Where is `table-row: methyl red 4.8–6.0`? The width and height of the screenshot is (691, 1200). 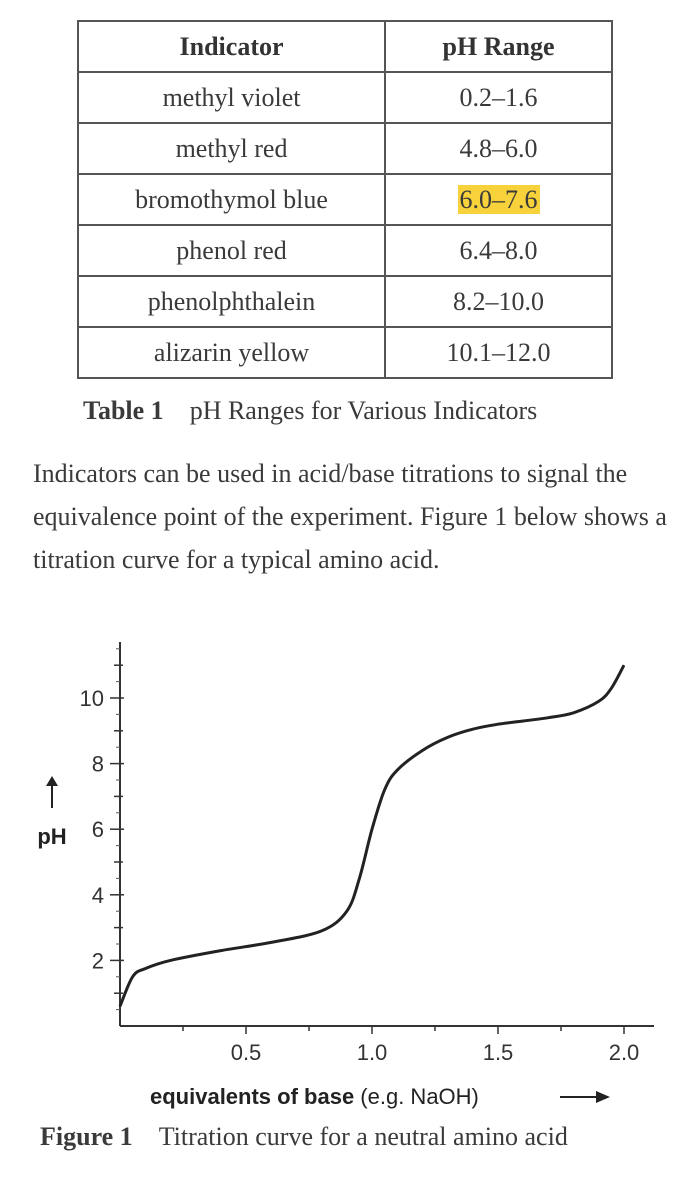 table-row: methyl red 4.8–6.0 is located at coordinates (344, 148).